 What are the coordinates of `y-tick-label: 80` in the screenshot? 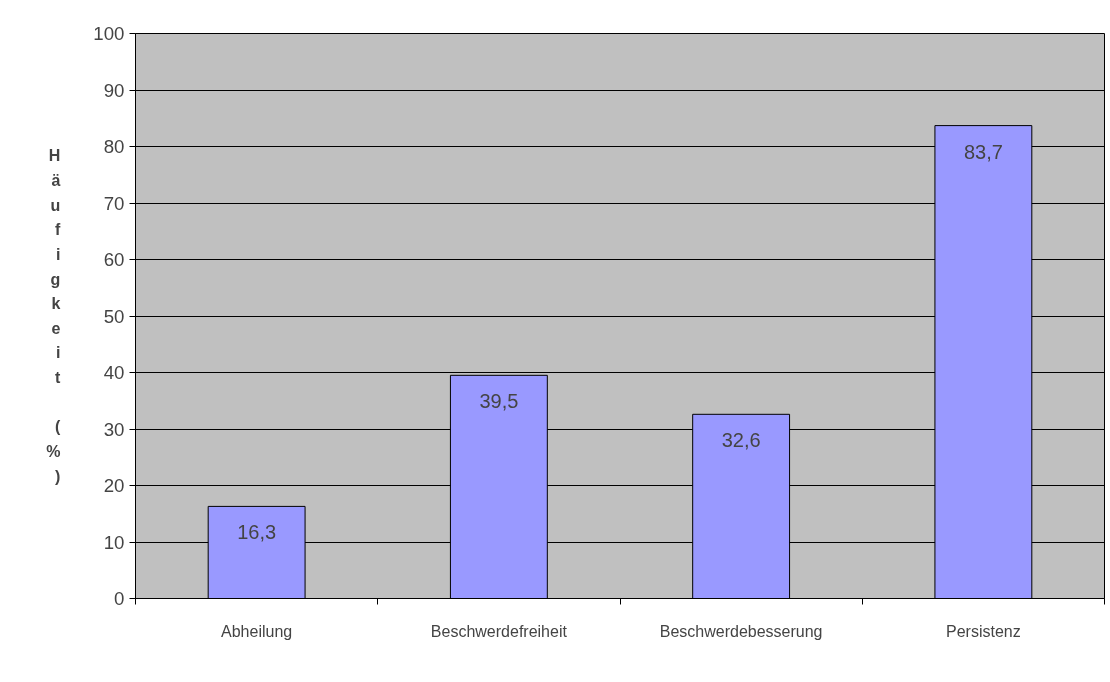 It's located at (114, 146).